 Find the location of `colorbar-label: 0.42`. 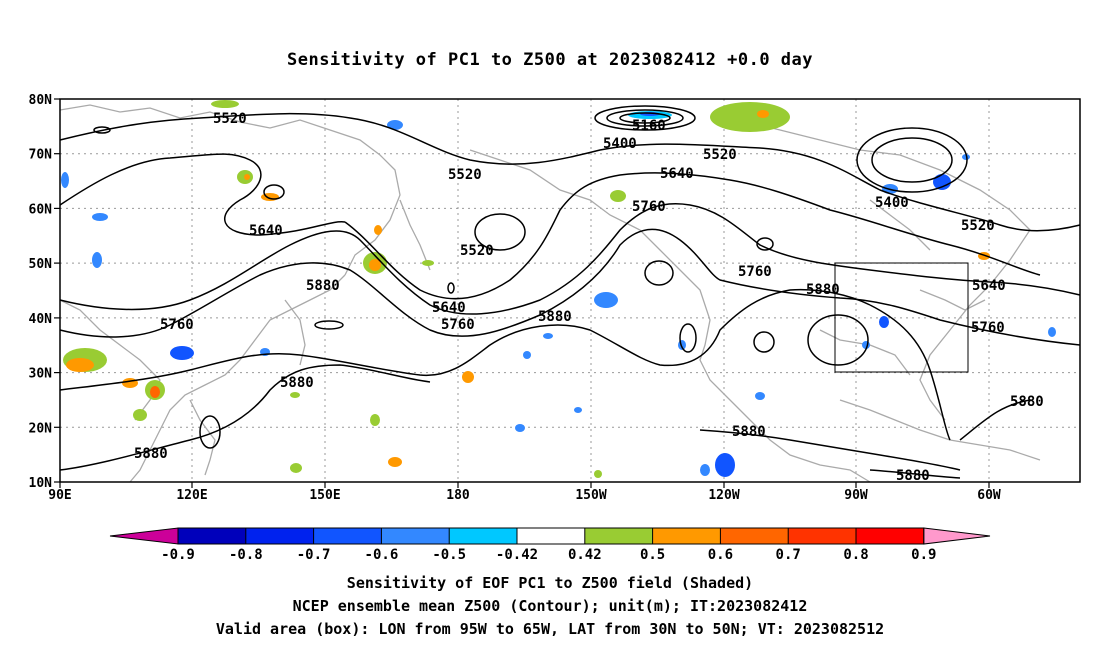

colorbar-label: 0.42 is located at coordinates (585, 555).